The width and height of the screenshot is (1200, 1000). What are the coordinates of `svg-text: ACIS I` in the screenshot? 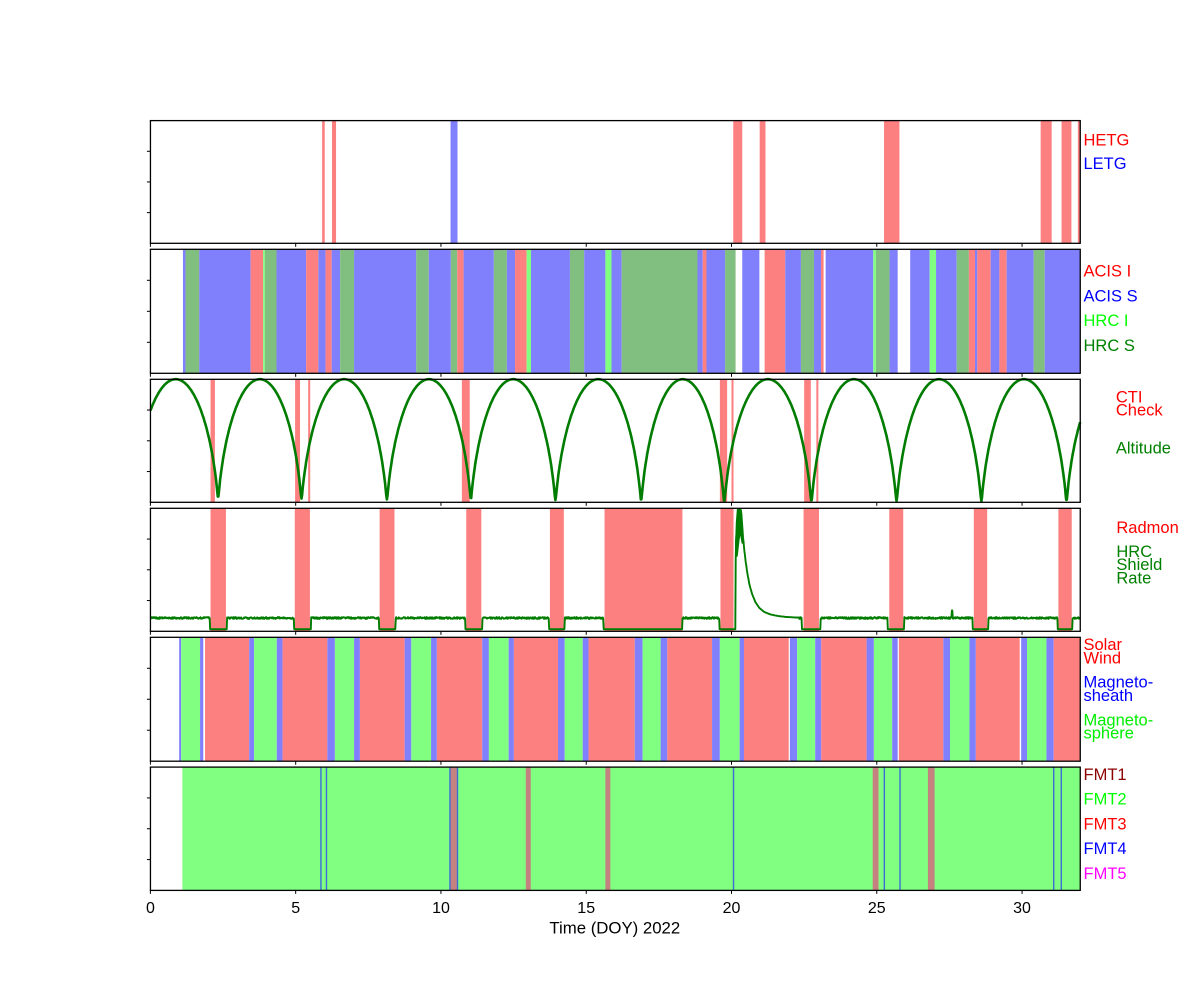 It's located at (1108, 271).